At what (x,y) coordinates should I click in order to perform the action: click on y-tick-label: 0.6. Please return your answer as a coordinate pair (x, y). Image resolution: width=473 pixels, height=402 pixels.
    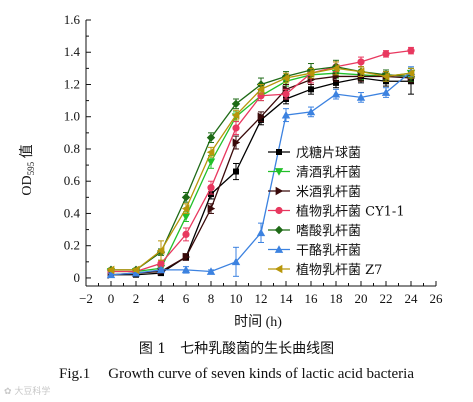
    Looking at the image, I should click on (72, 180).